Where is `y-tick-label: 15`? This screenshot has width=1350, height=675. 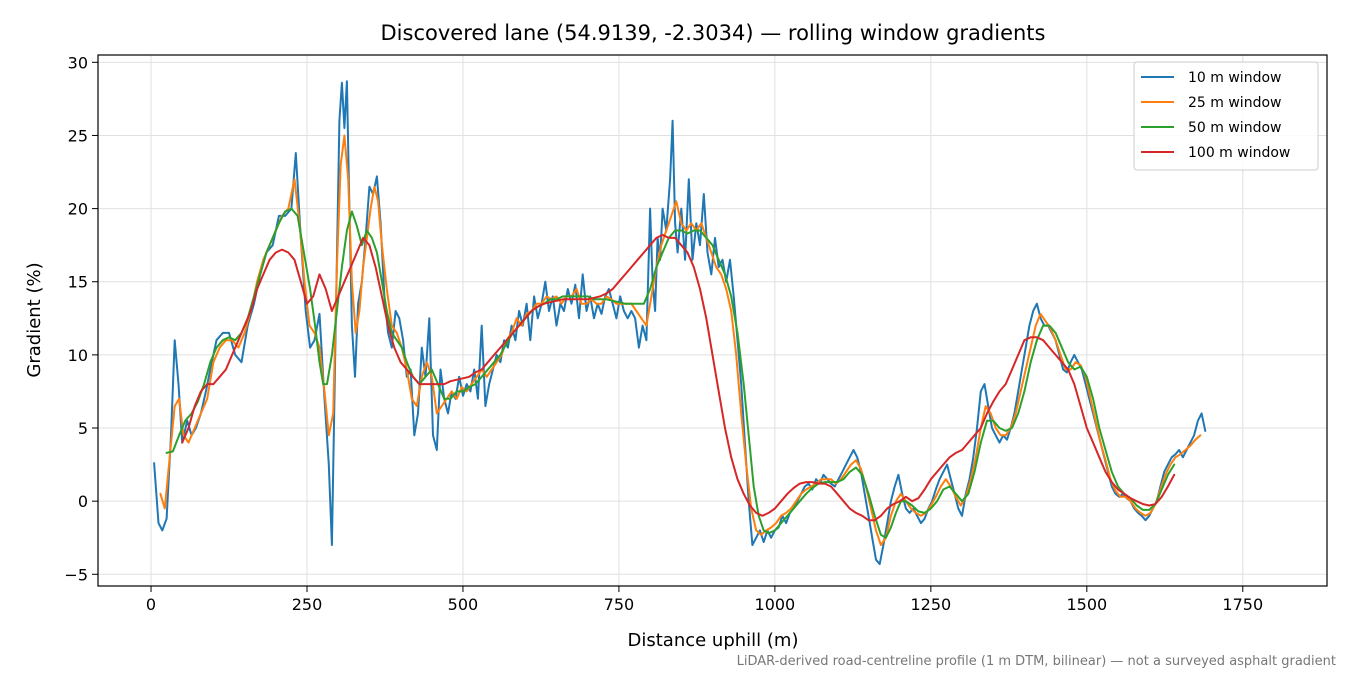
y-tick-label: 15 is located at coordinates (78, 282).